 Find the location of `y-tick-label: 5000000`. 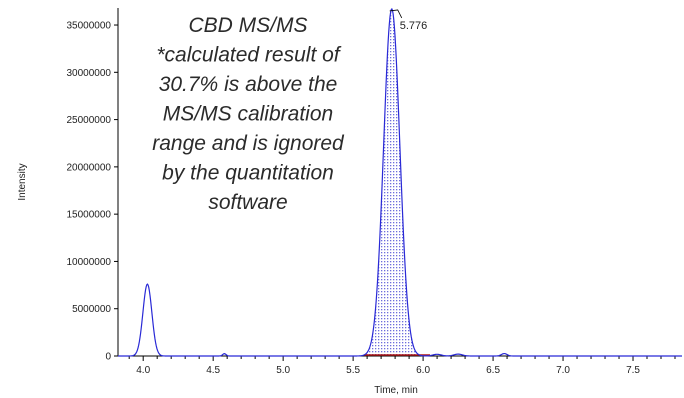

y-tick-label: 5000000 is located at coordinates (91, 309).